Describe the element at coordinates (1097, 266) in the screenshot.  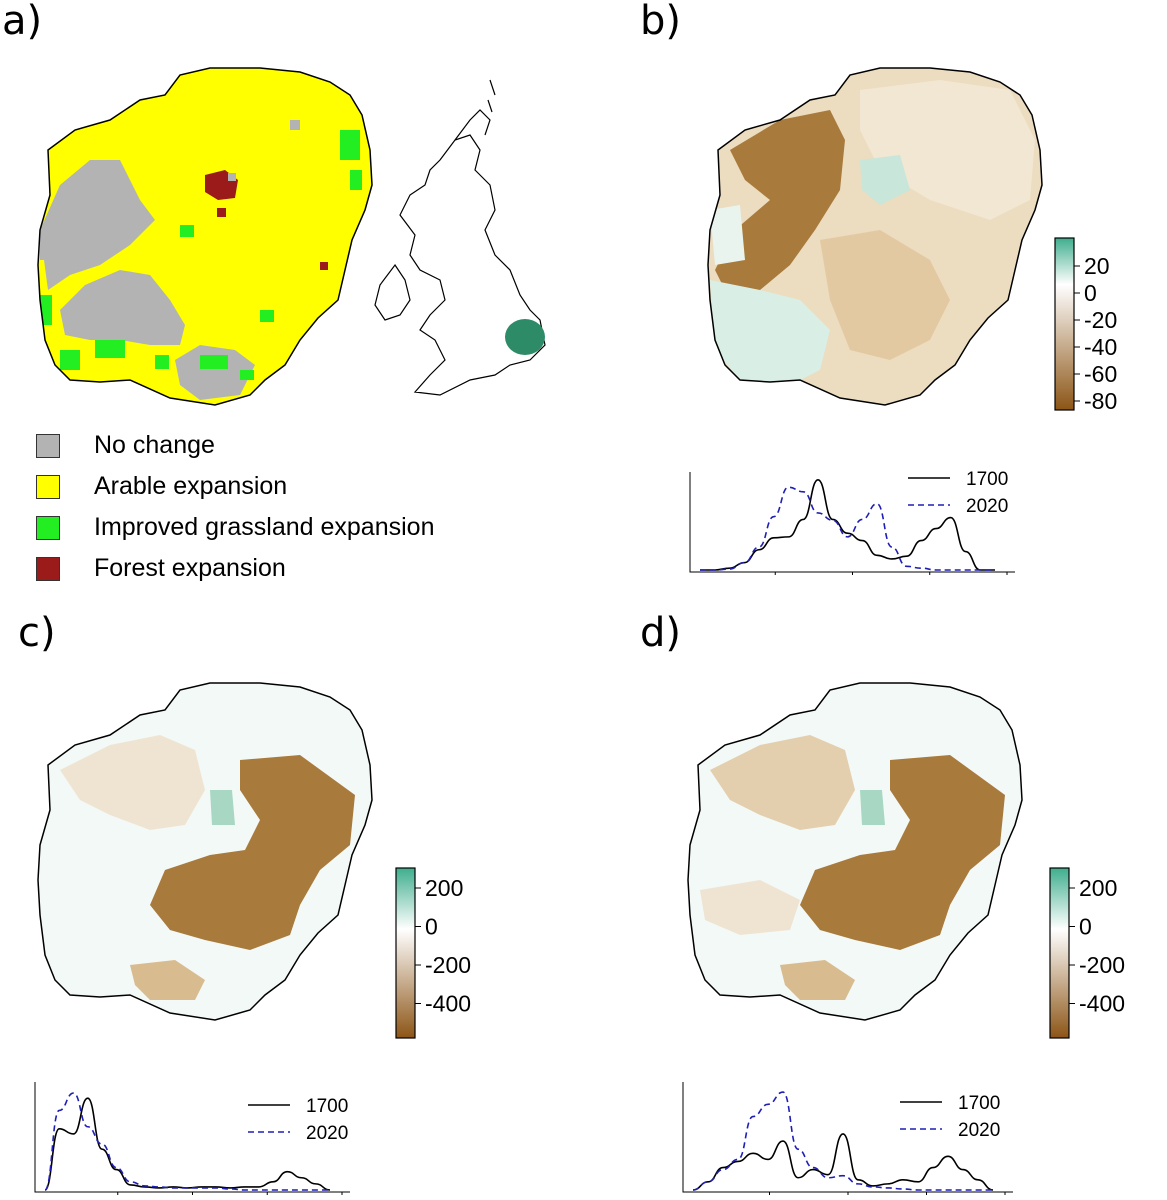
I see `colorbar-tick-label: 20` at that location.